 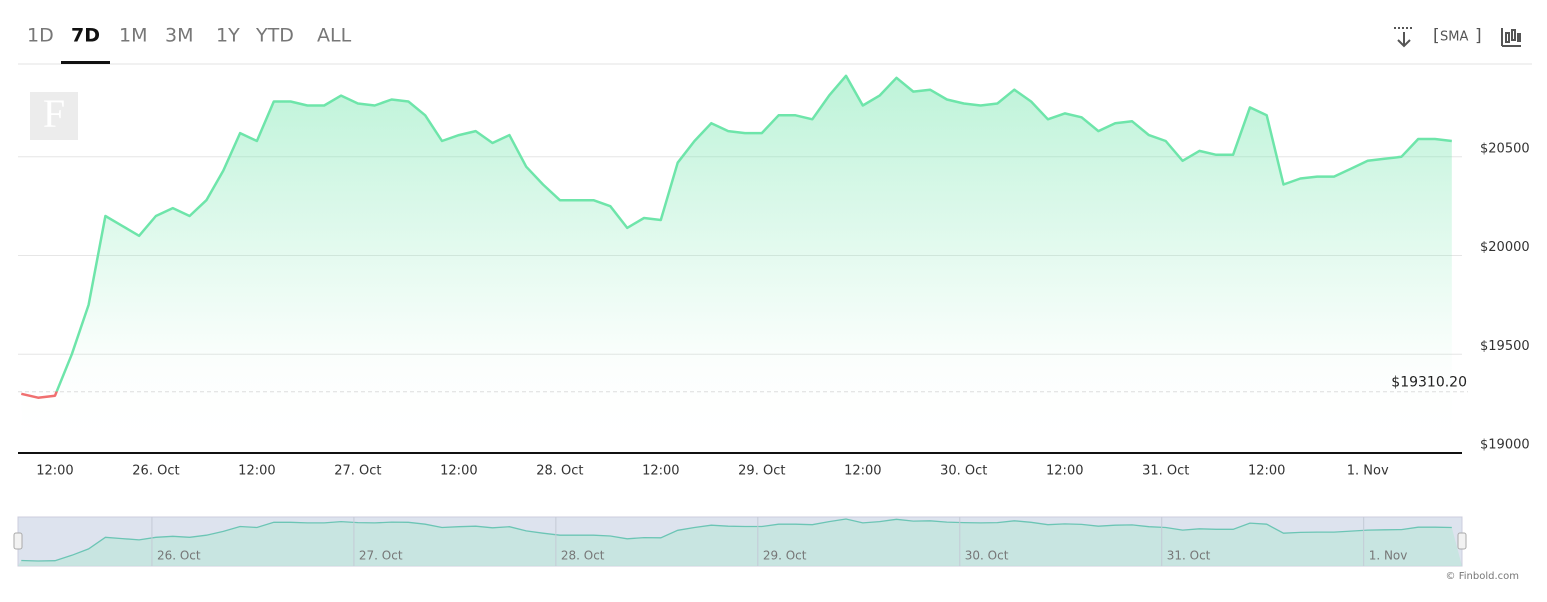 What do you see at coordinates (583, 556) in the screenshot?
I see `navigator-label: 28. Oct` at bounding box center [583, 556].